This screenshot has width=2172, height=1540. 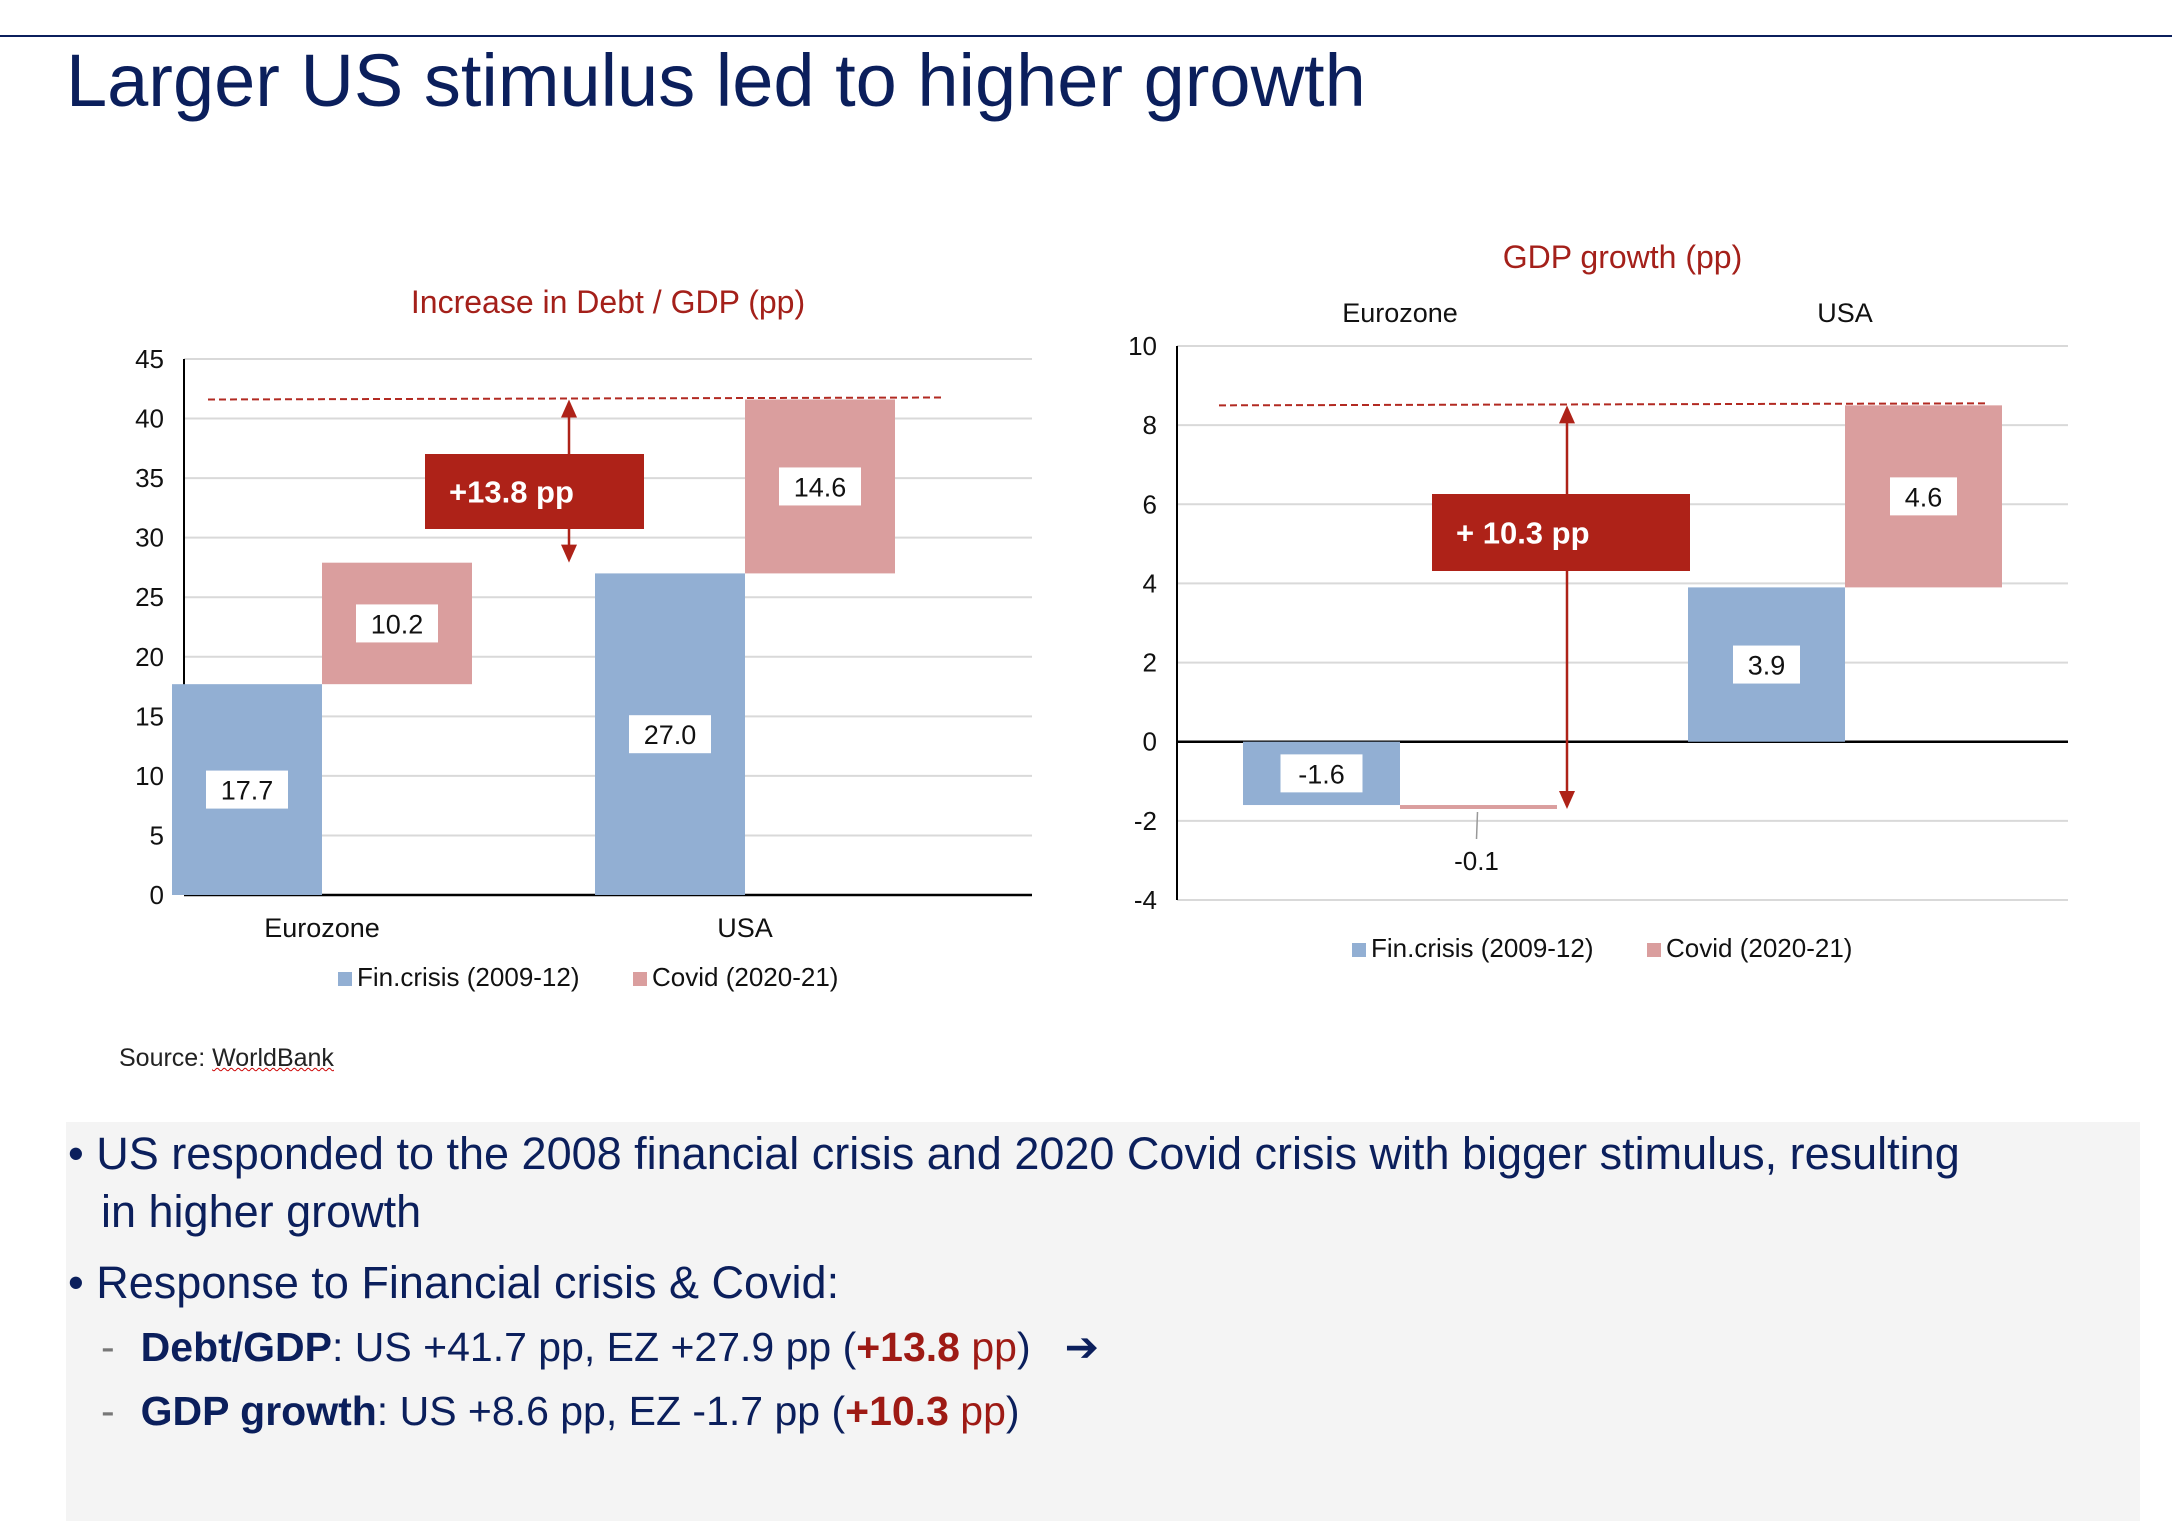 What do you see at coordinates (1150, 425) in the screenshot?
I see `y-tick-label: 8` at bounding box center [1150, 425].